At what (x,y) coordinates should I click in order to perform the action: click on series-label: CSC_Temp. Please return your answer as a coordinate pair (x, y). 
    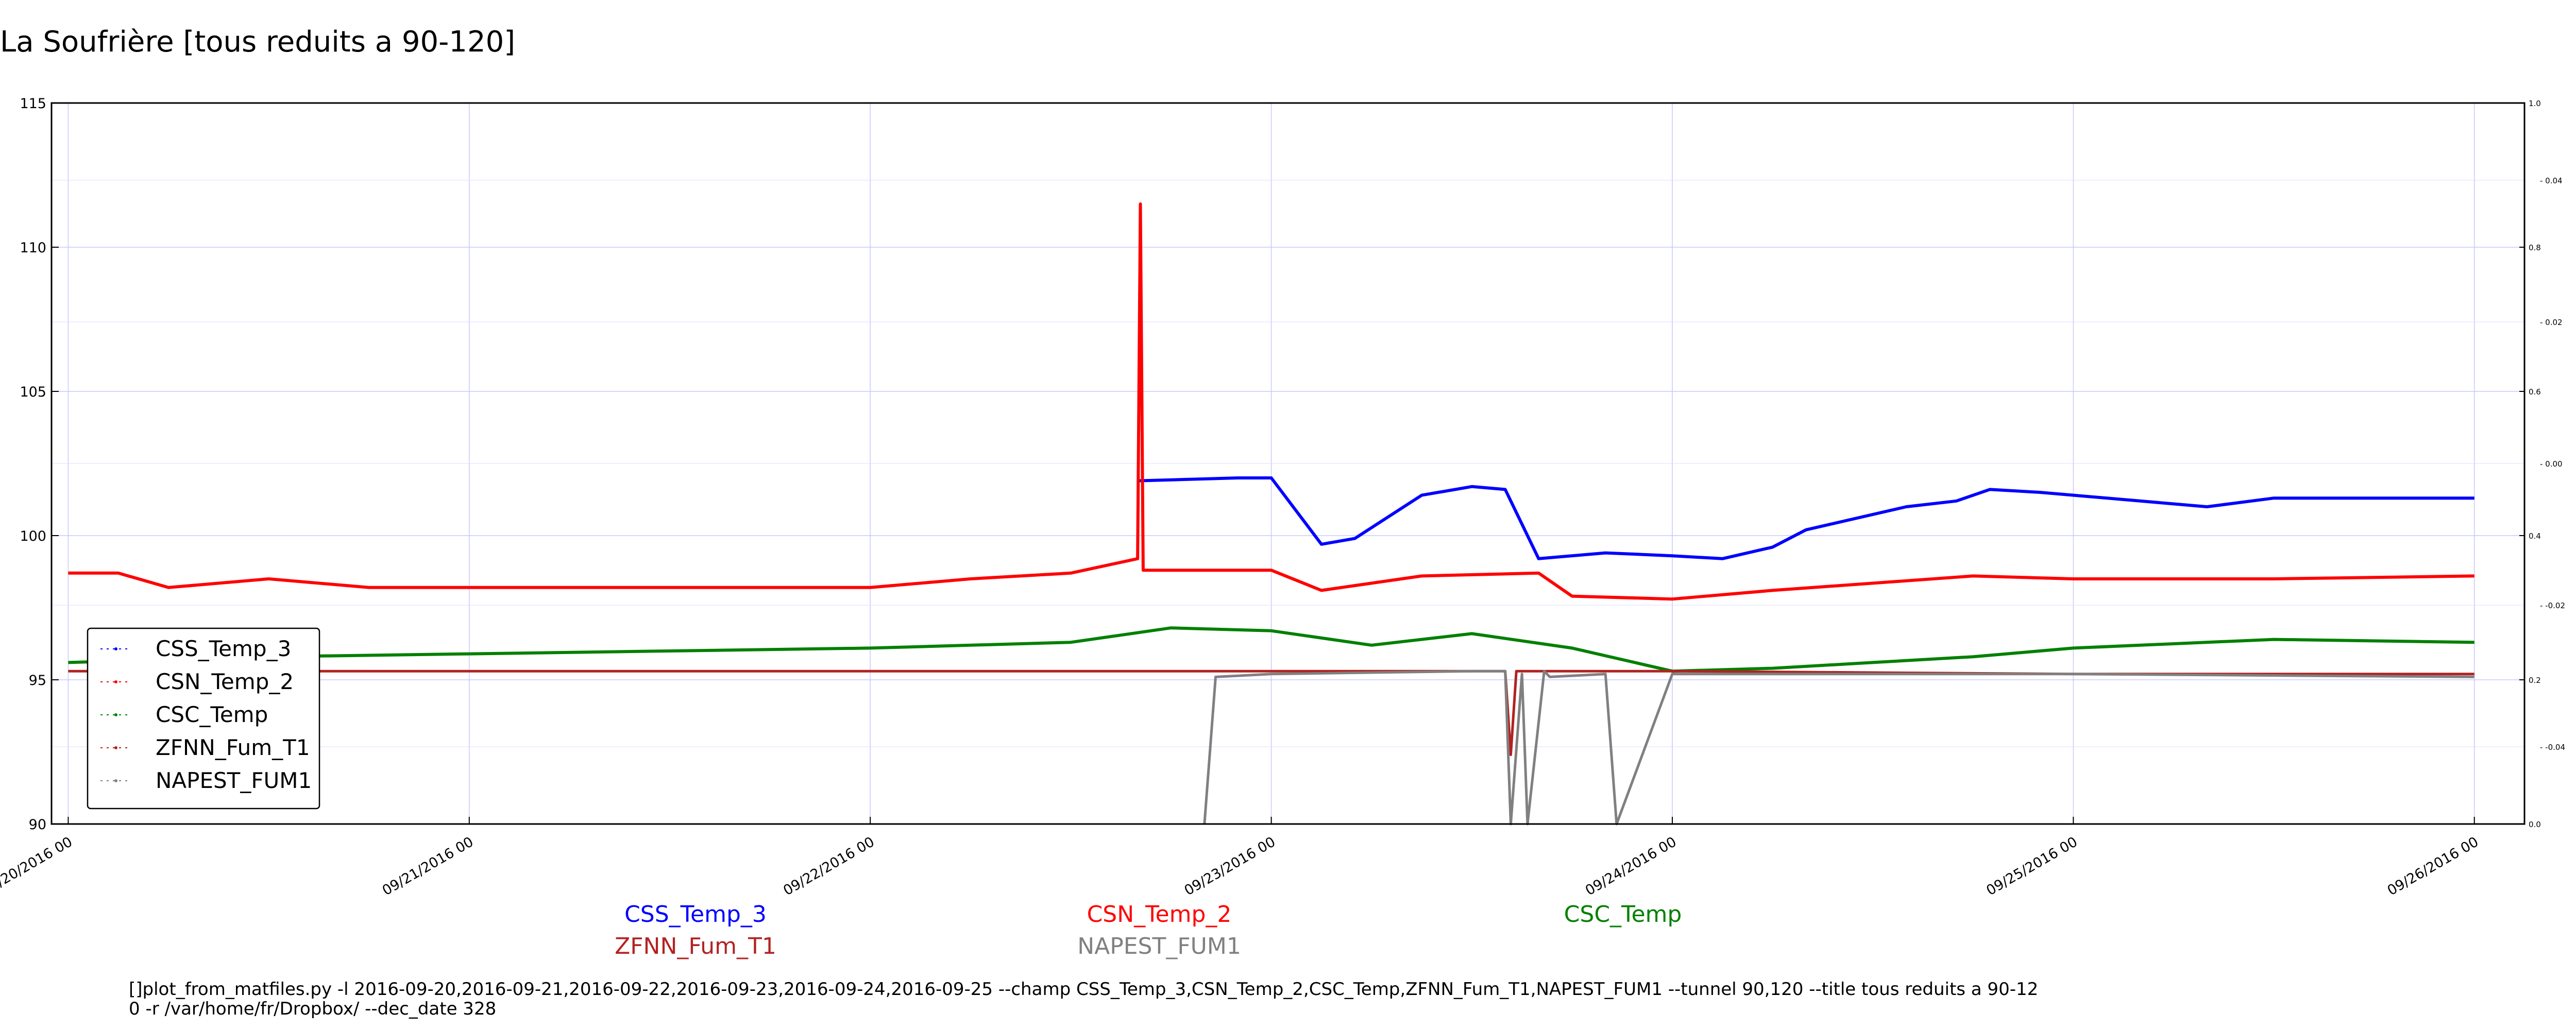
    Looking at the image, I should click on (1623, 914).